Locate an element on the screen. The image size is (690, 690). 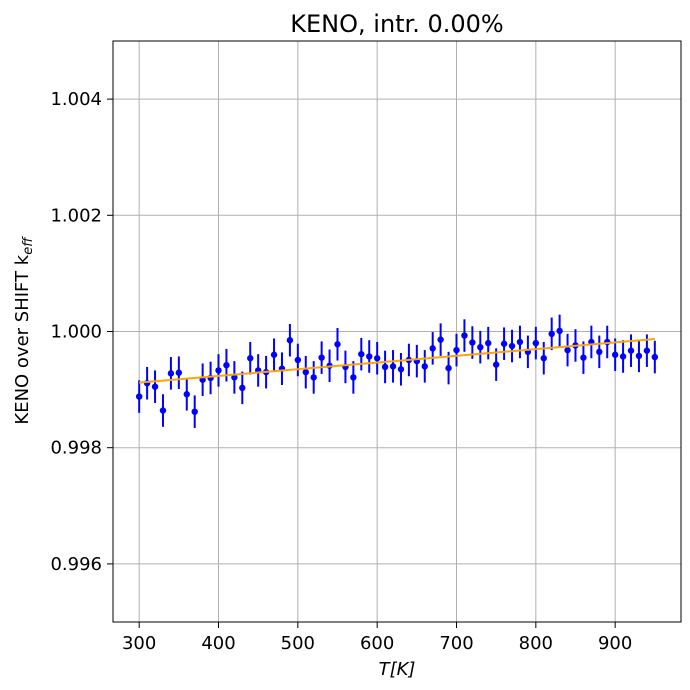
y-axis-label-subscript: eff is located at coordinates (28, 245).